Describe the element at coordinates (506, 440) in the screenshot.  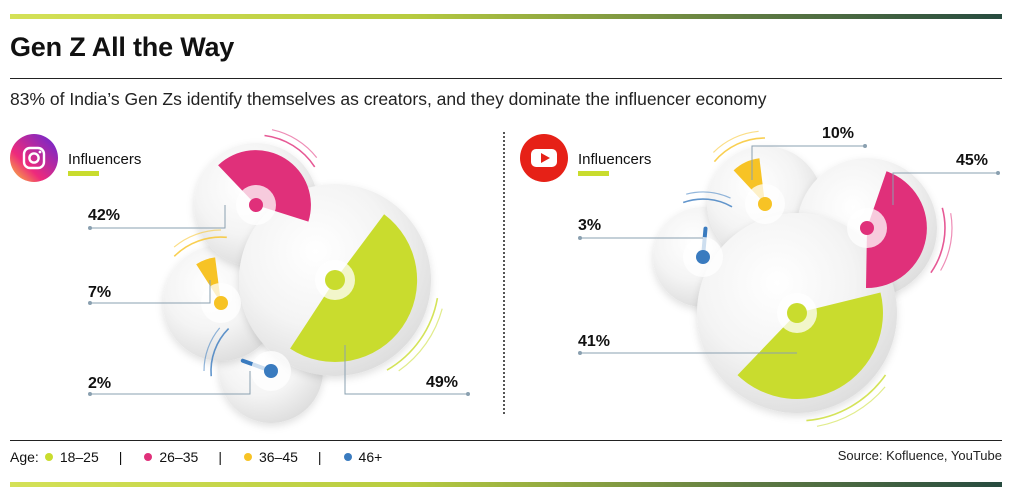
I see `footer-rule` at that location.